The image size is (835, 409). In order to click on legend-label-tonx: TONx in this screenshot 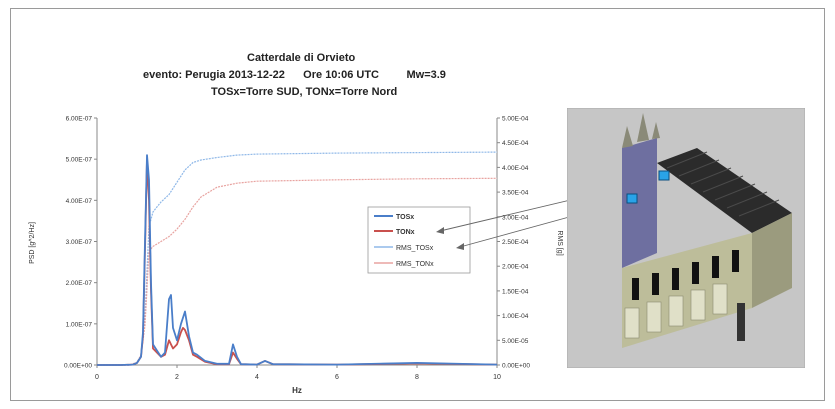, I will do `click(405, 232)`.